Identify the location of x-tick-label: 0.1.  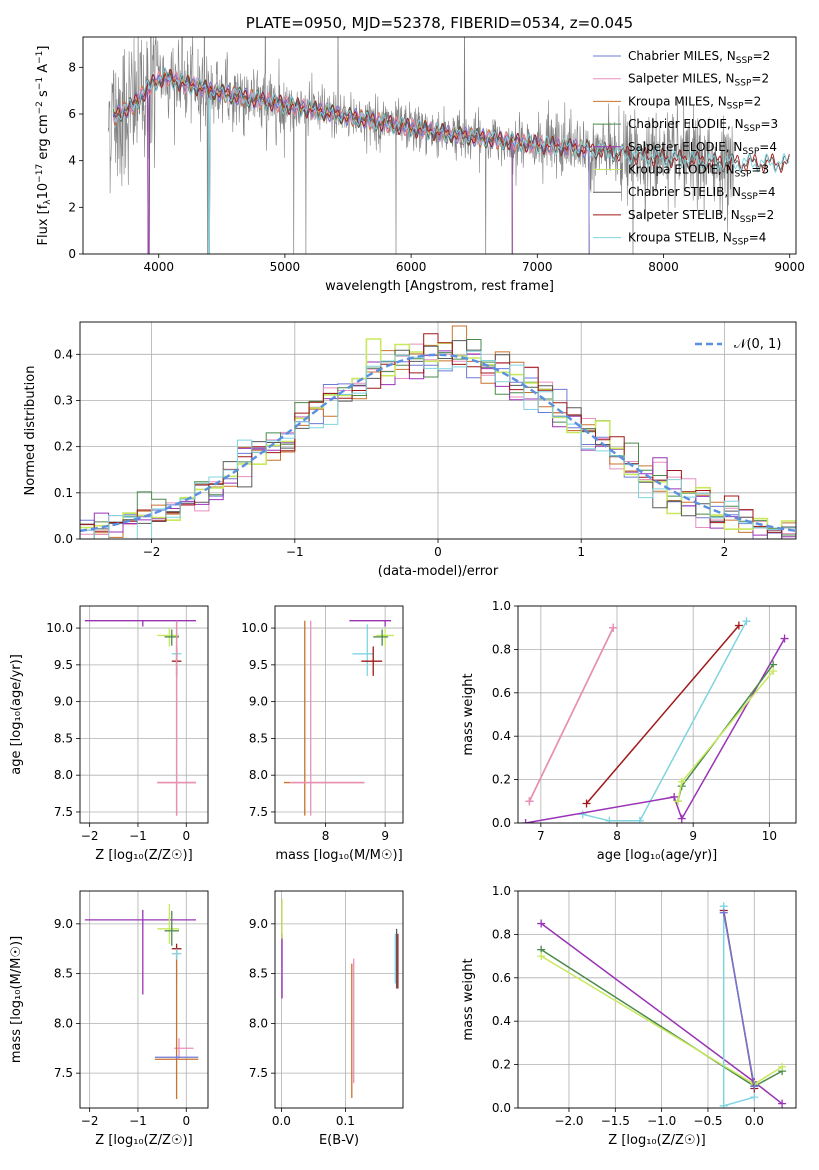
(345, 1121).